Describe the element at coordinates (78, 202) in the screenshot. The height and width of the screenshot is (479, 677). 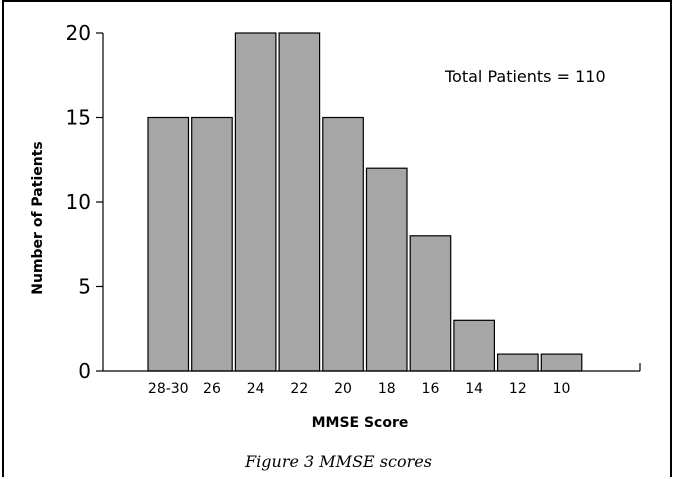
I see `y-tick-label: 10` at that location.